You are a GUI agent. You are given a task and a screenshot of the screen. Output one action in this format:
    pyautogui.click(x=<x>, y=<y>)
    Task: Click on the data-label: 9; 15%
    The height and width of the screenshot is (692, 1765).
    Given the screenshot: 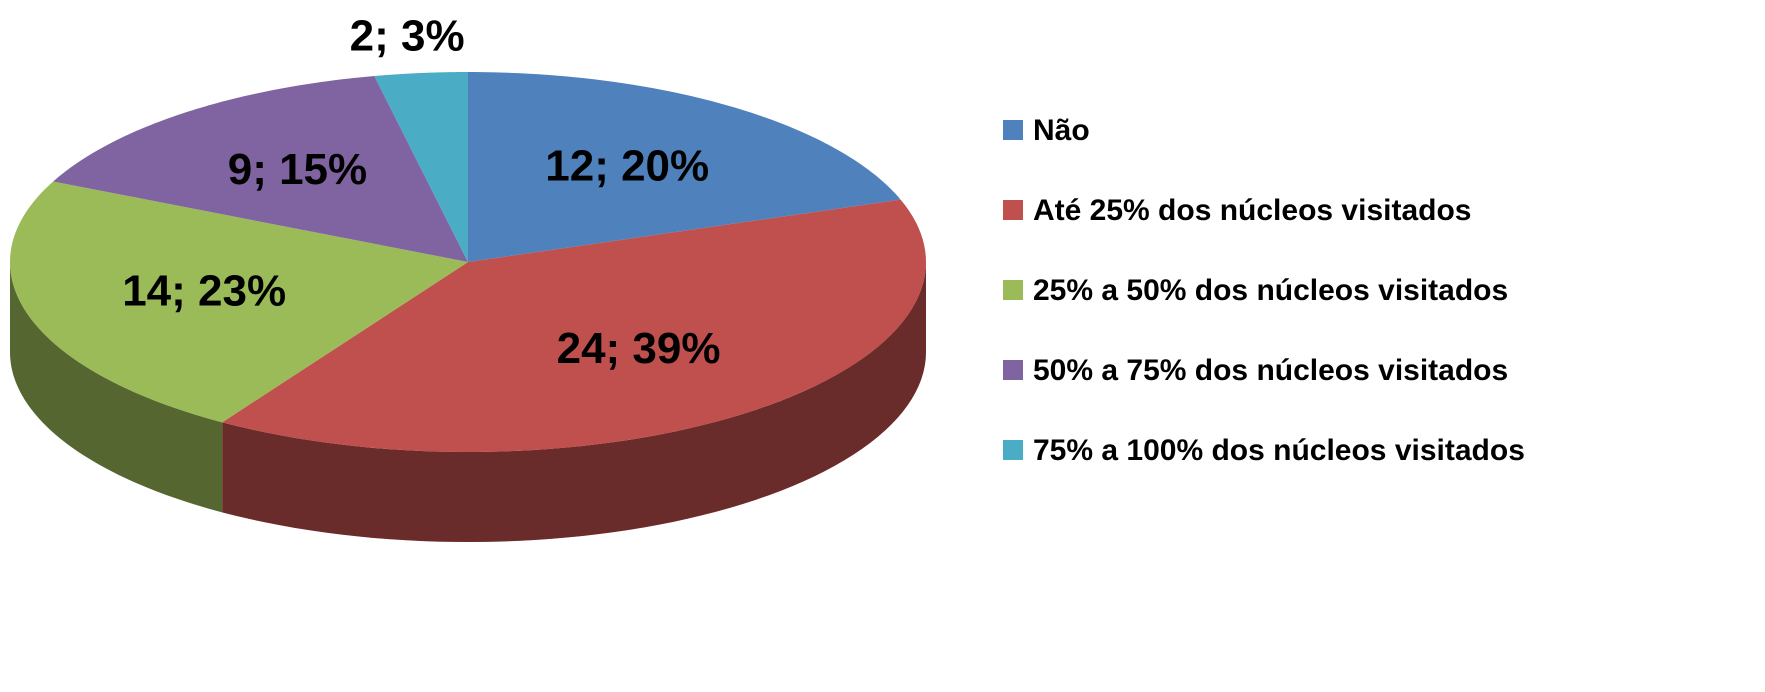 What is the action you would take?
    pyautogui.click(x=297, y=169)
    